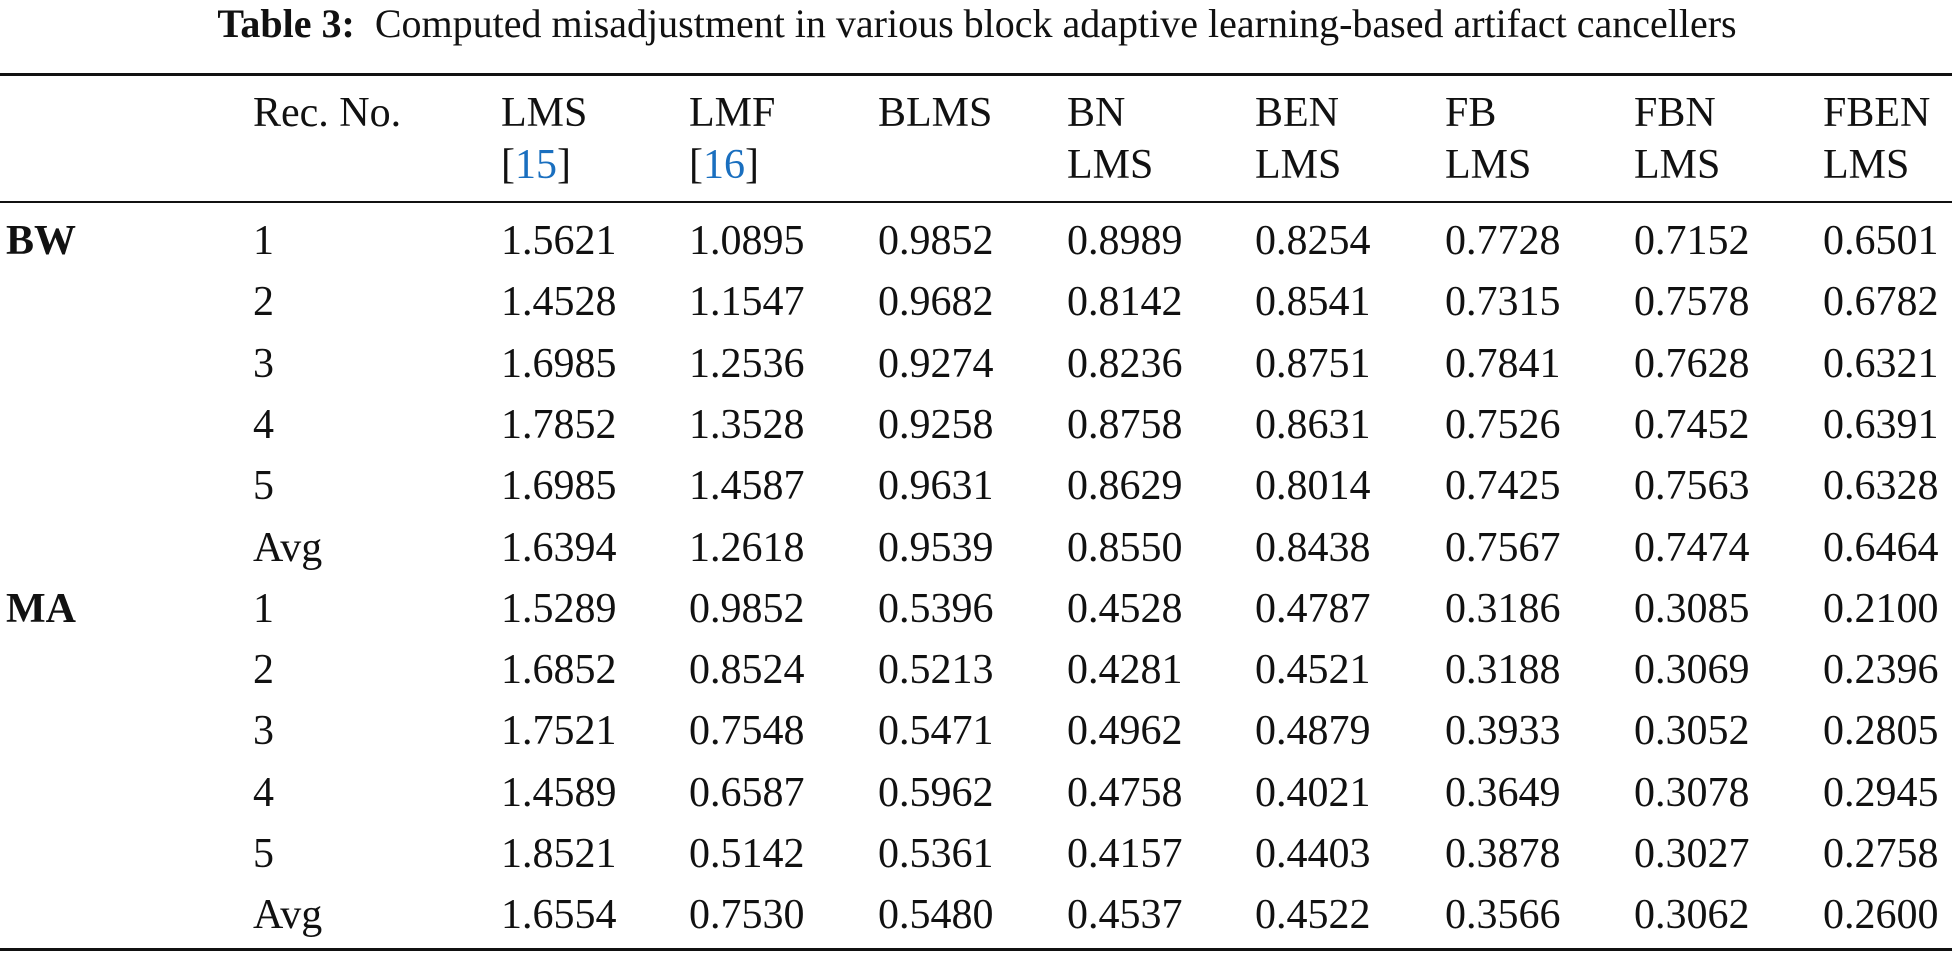 This screenshot has height=954, width=1954. Describe the element at coordinates (1313, 731) in the screenshot. I see `cell: 0.4879` at that location.